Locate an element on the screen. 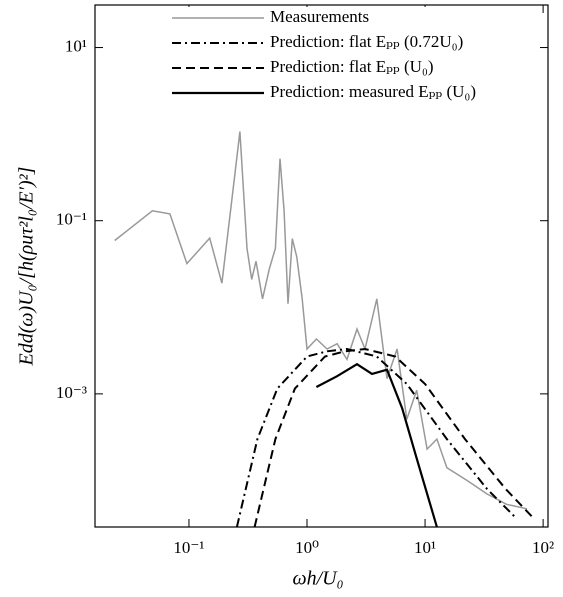 The image size is (563, 597). legend-label: Prediction: measured Eₚₚ (U₀) is located at coordinates (373, 91).